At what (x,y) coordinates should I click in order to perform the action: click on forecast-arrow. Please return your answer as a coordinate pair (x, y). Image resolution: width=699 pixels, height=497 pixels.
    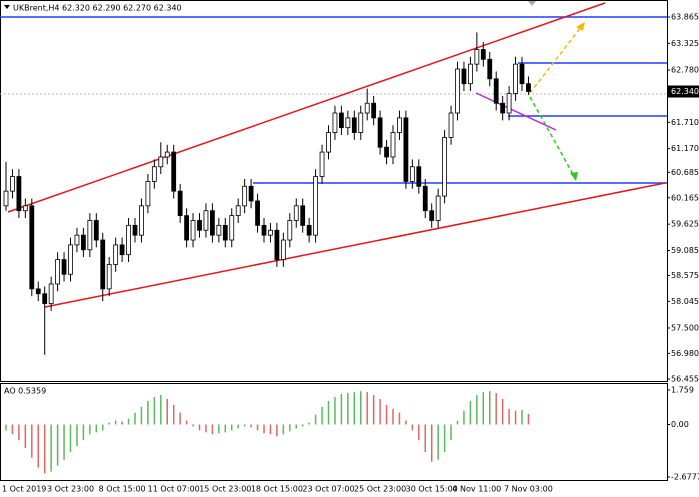
    Looking at the image, I should click on (552, 136).